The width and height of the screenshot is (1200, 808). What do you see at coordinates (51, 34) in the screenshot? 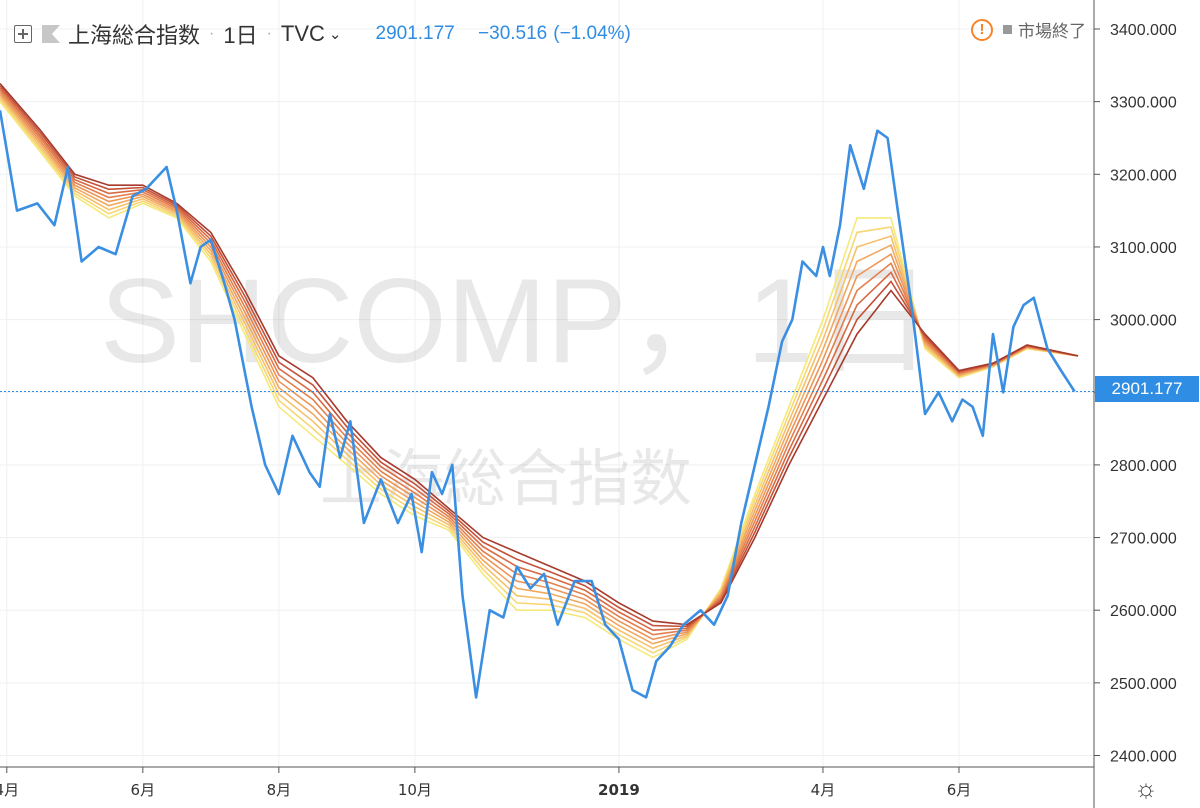
I see `flag-icon` at bounding box center [51, 34].